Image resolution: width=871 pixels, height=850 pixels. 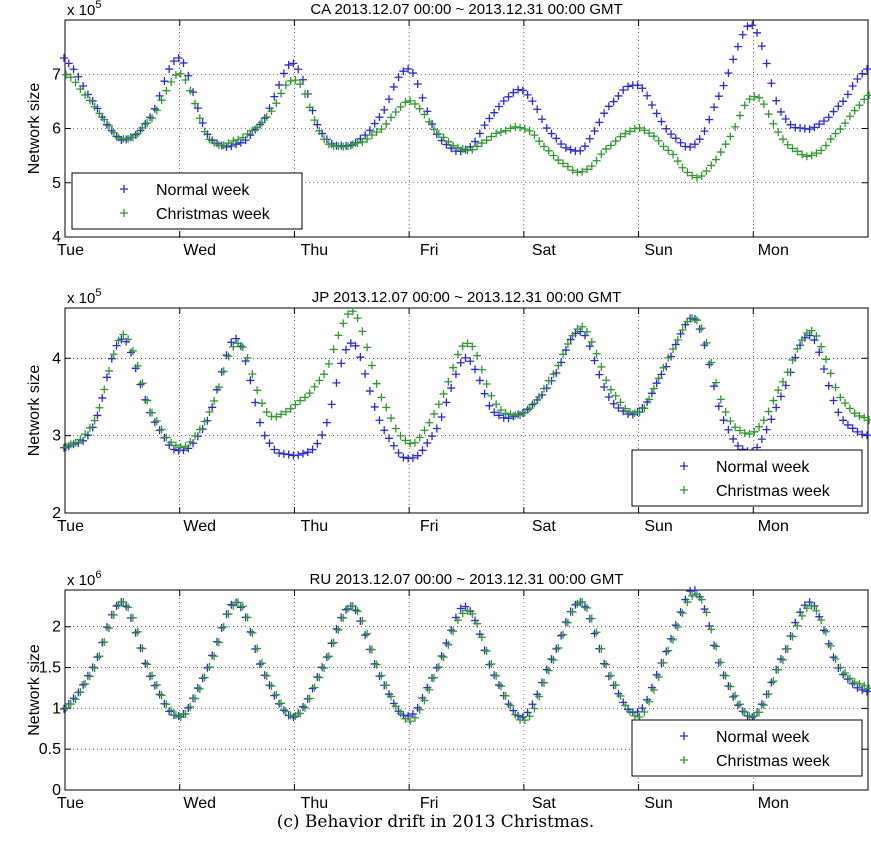 What do you see at coordinates (658, 250) in the screenshot?
I see `x-tick-label: Sun` at bounding box center [658, 250].